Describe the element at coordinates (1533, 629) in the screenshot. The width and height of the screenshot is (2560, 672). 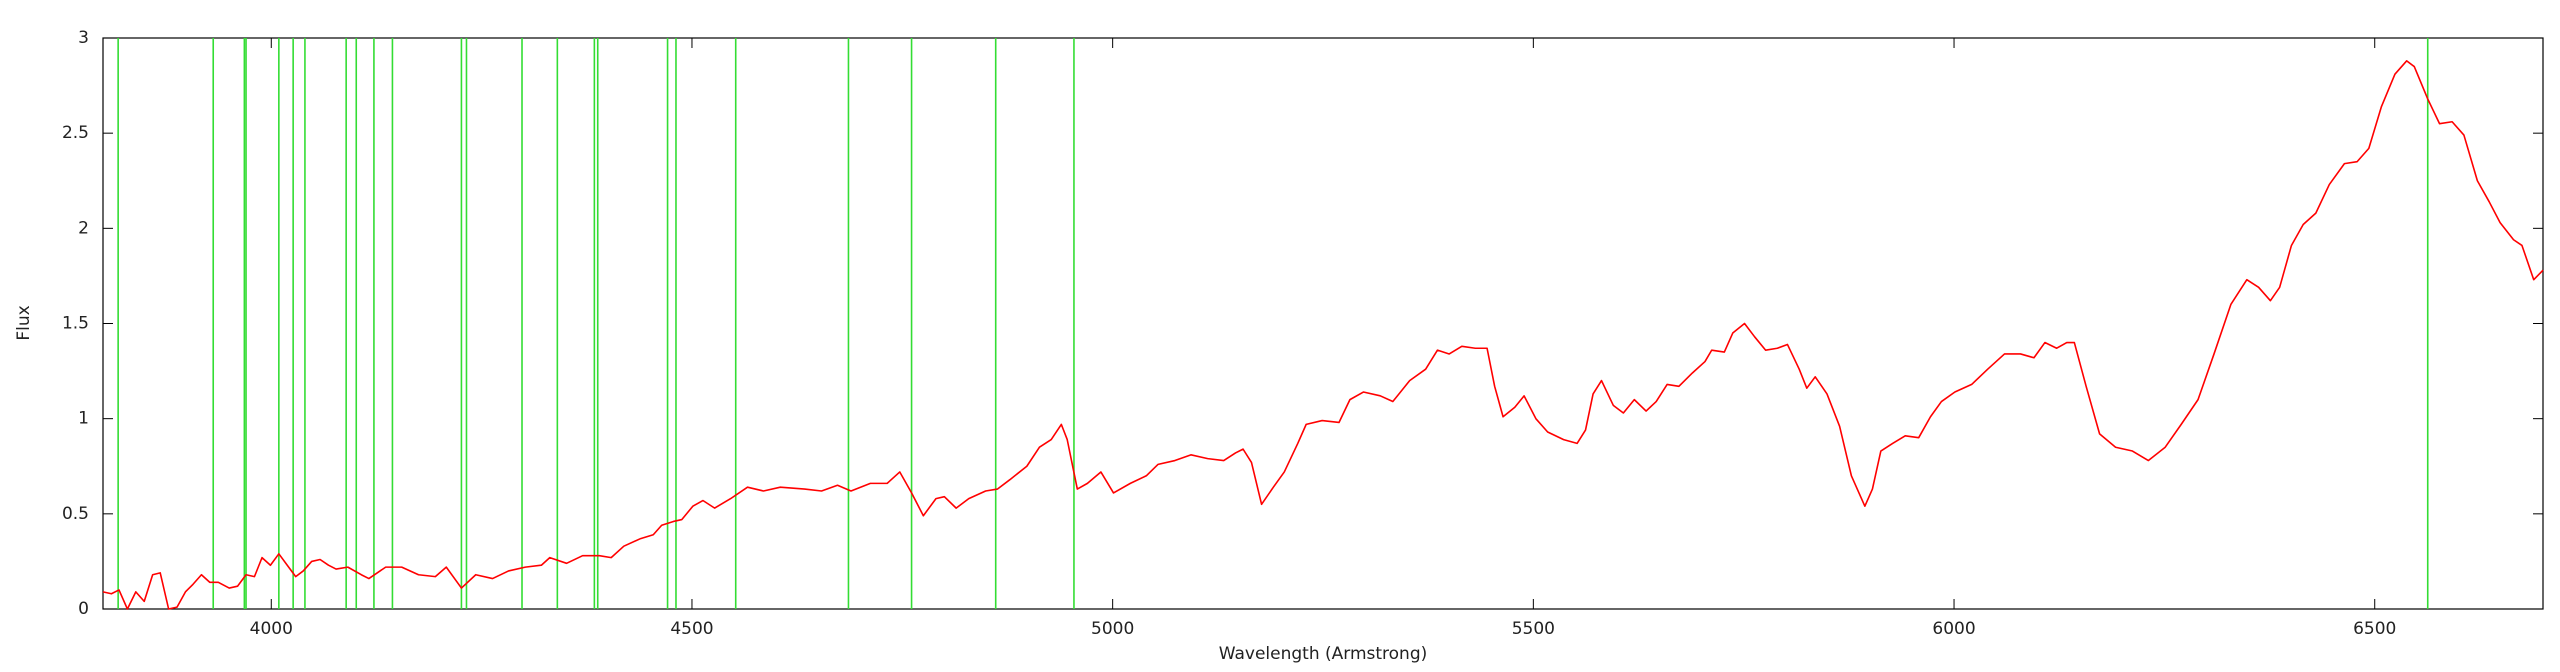
I see `x-tick-label: 5500` at that location.